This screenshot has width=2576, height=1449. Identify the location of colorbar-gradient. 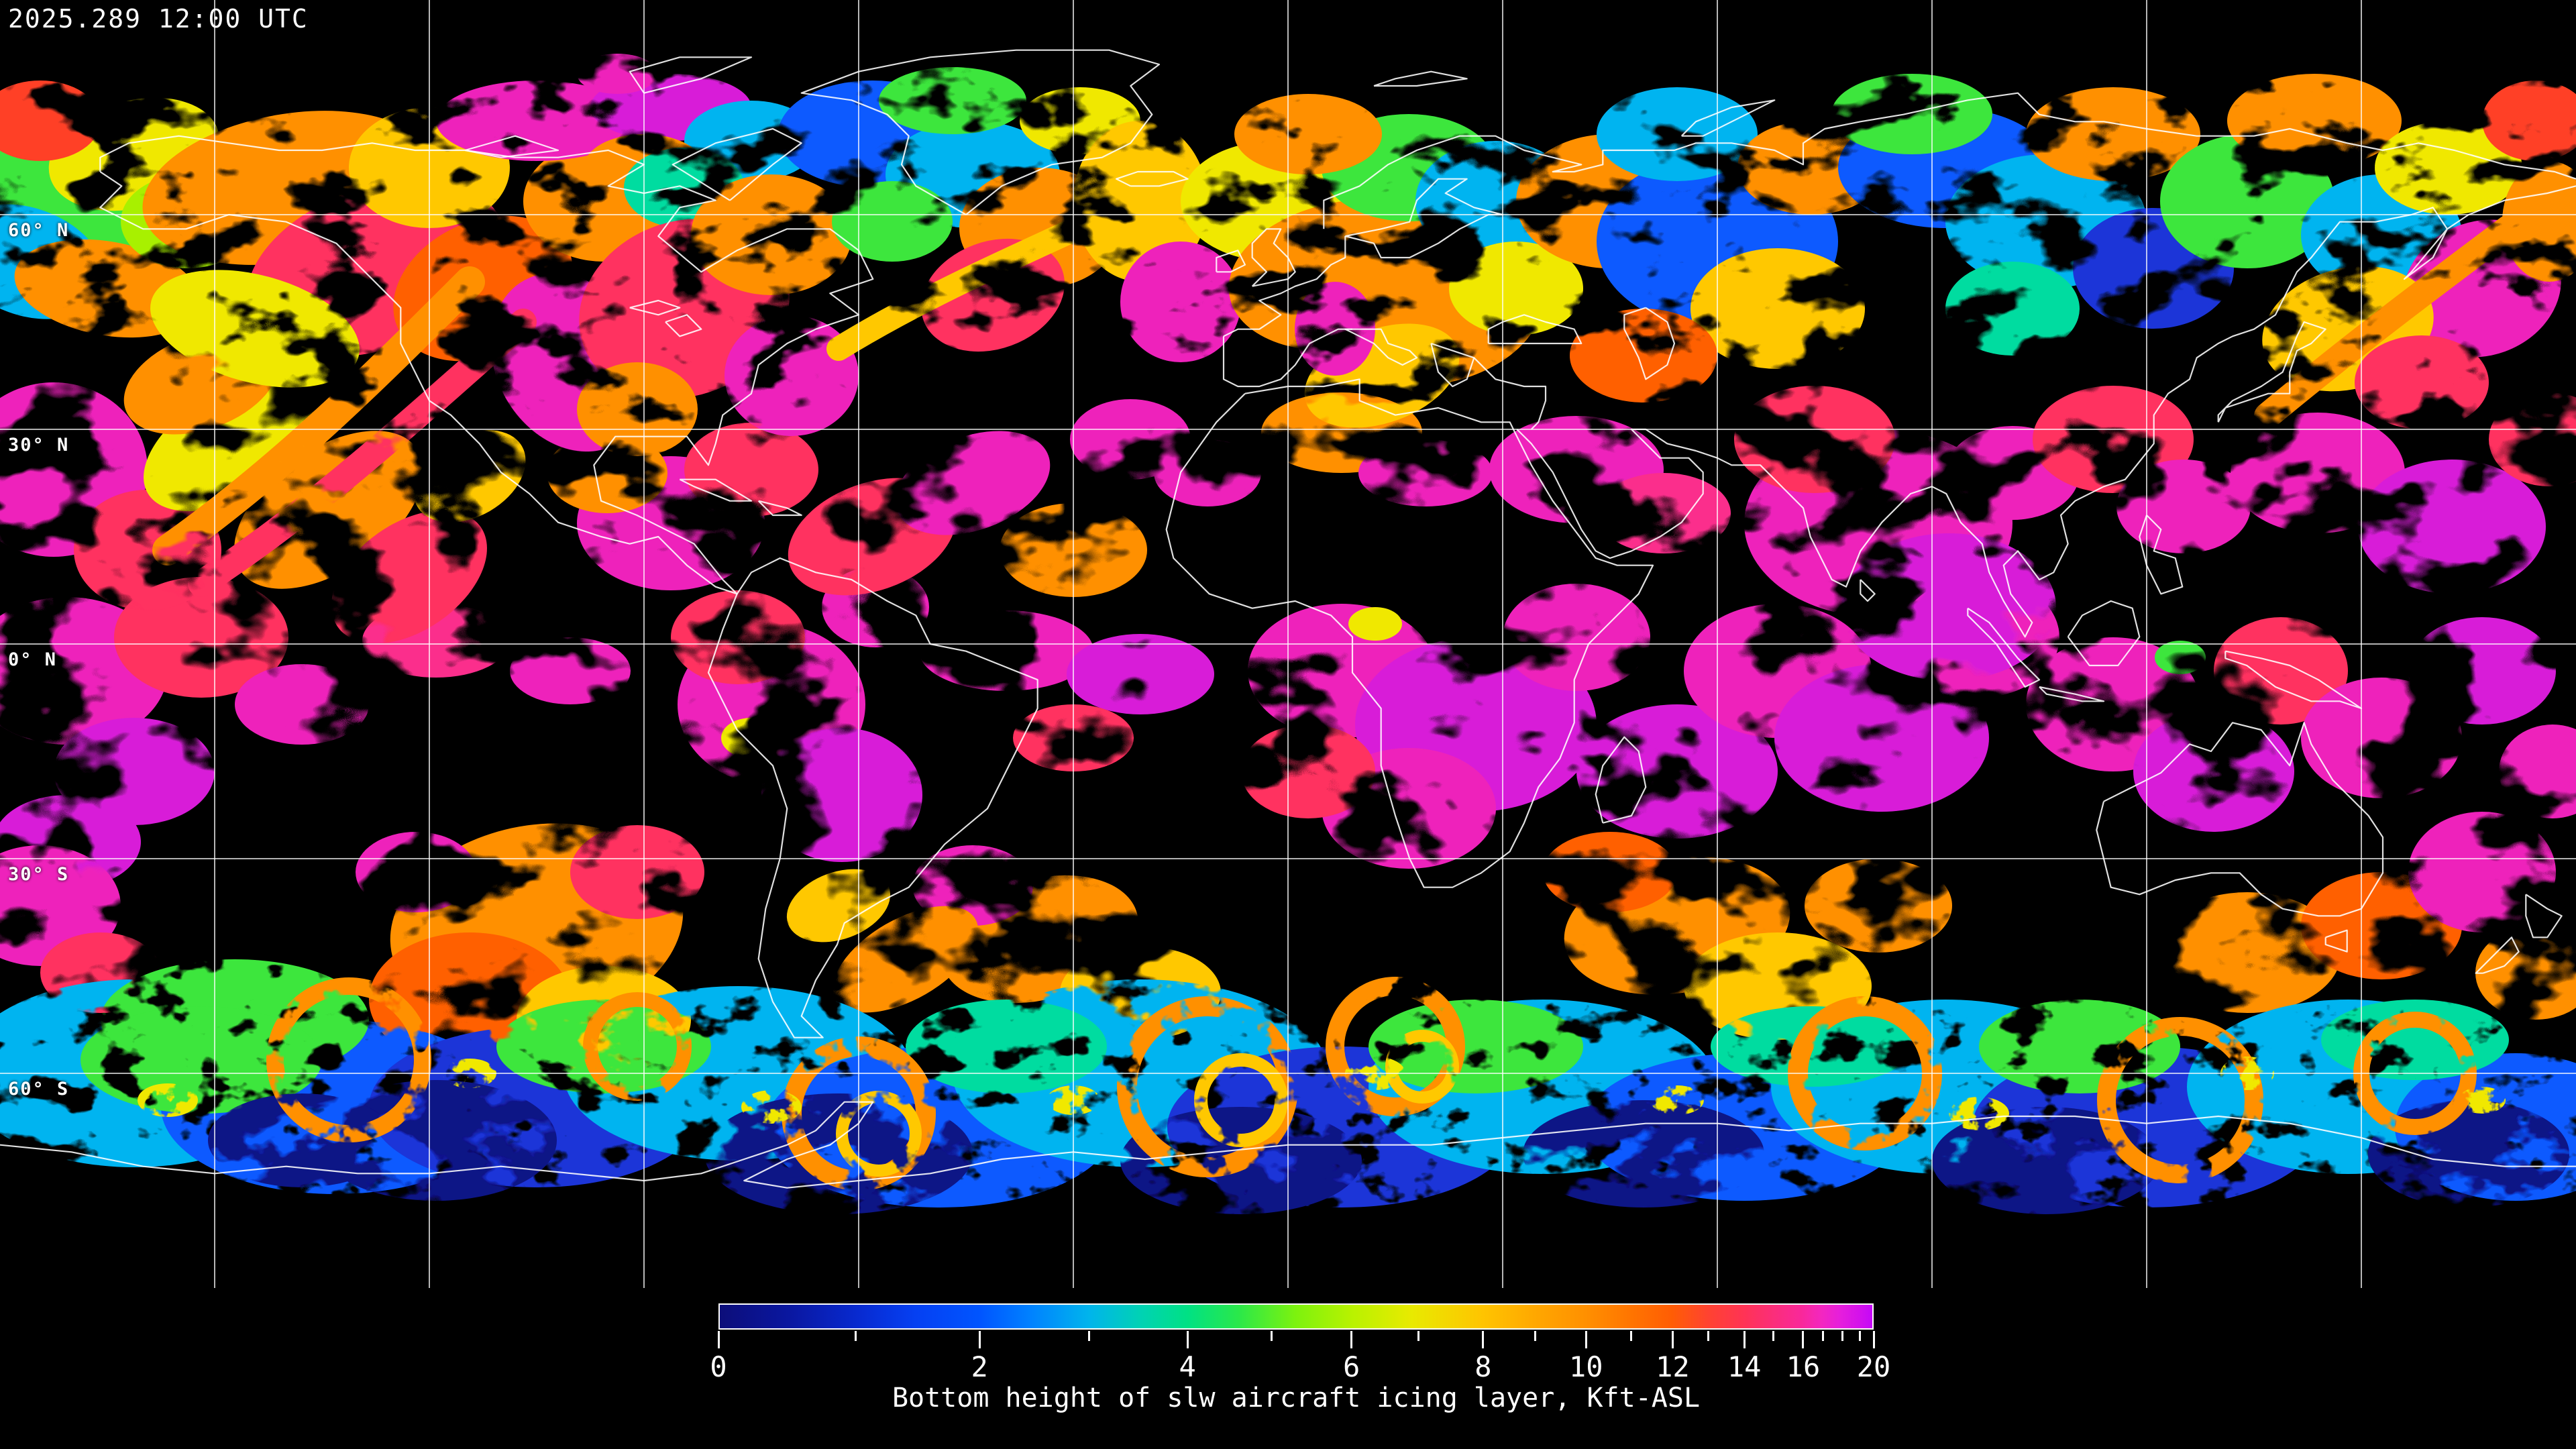
(1296, 1316).